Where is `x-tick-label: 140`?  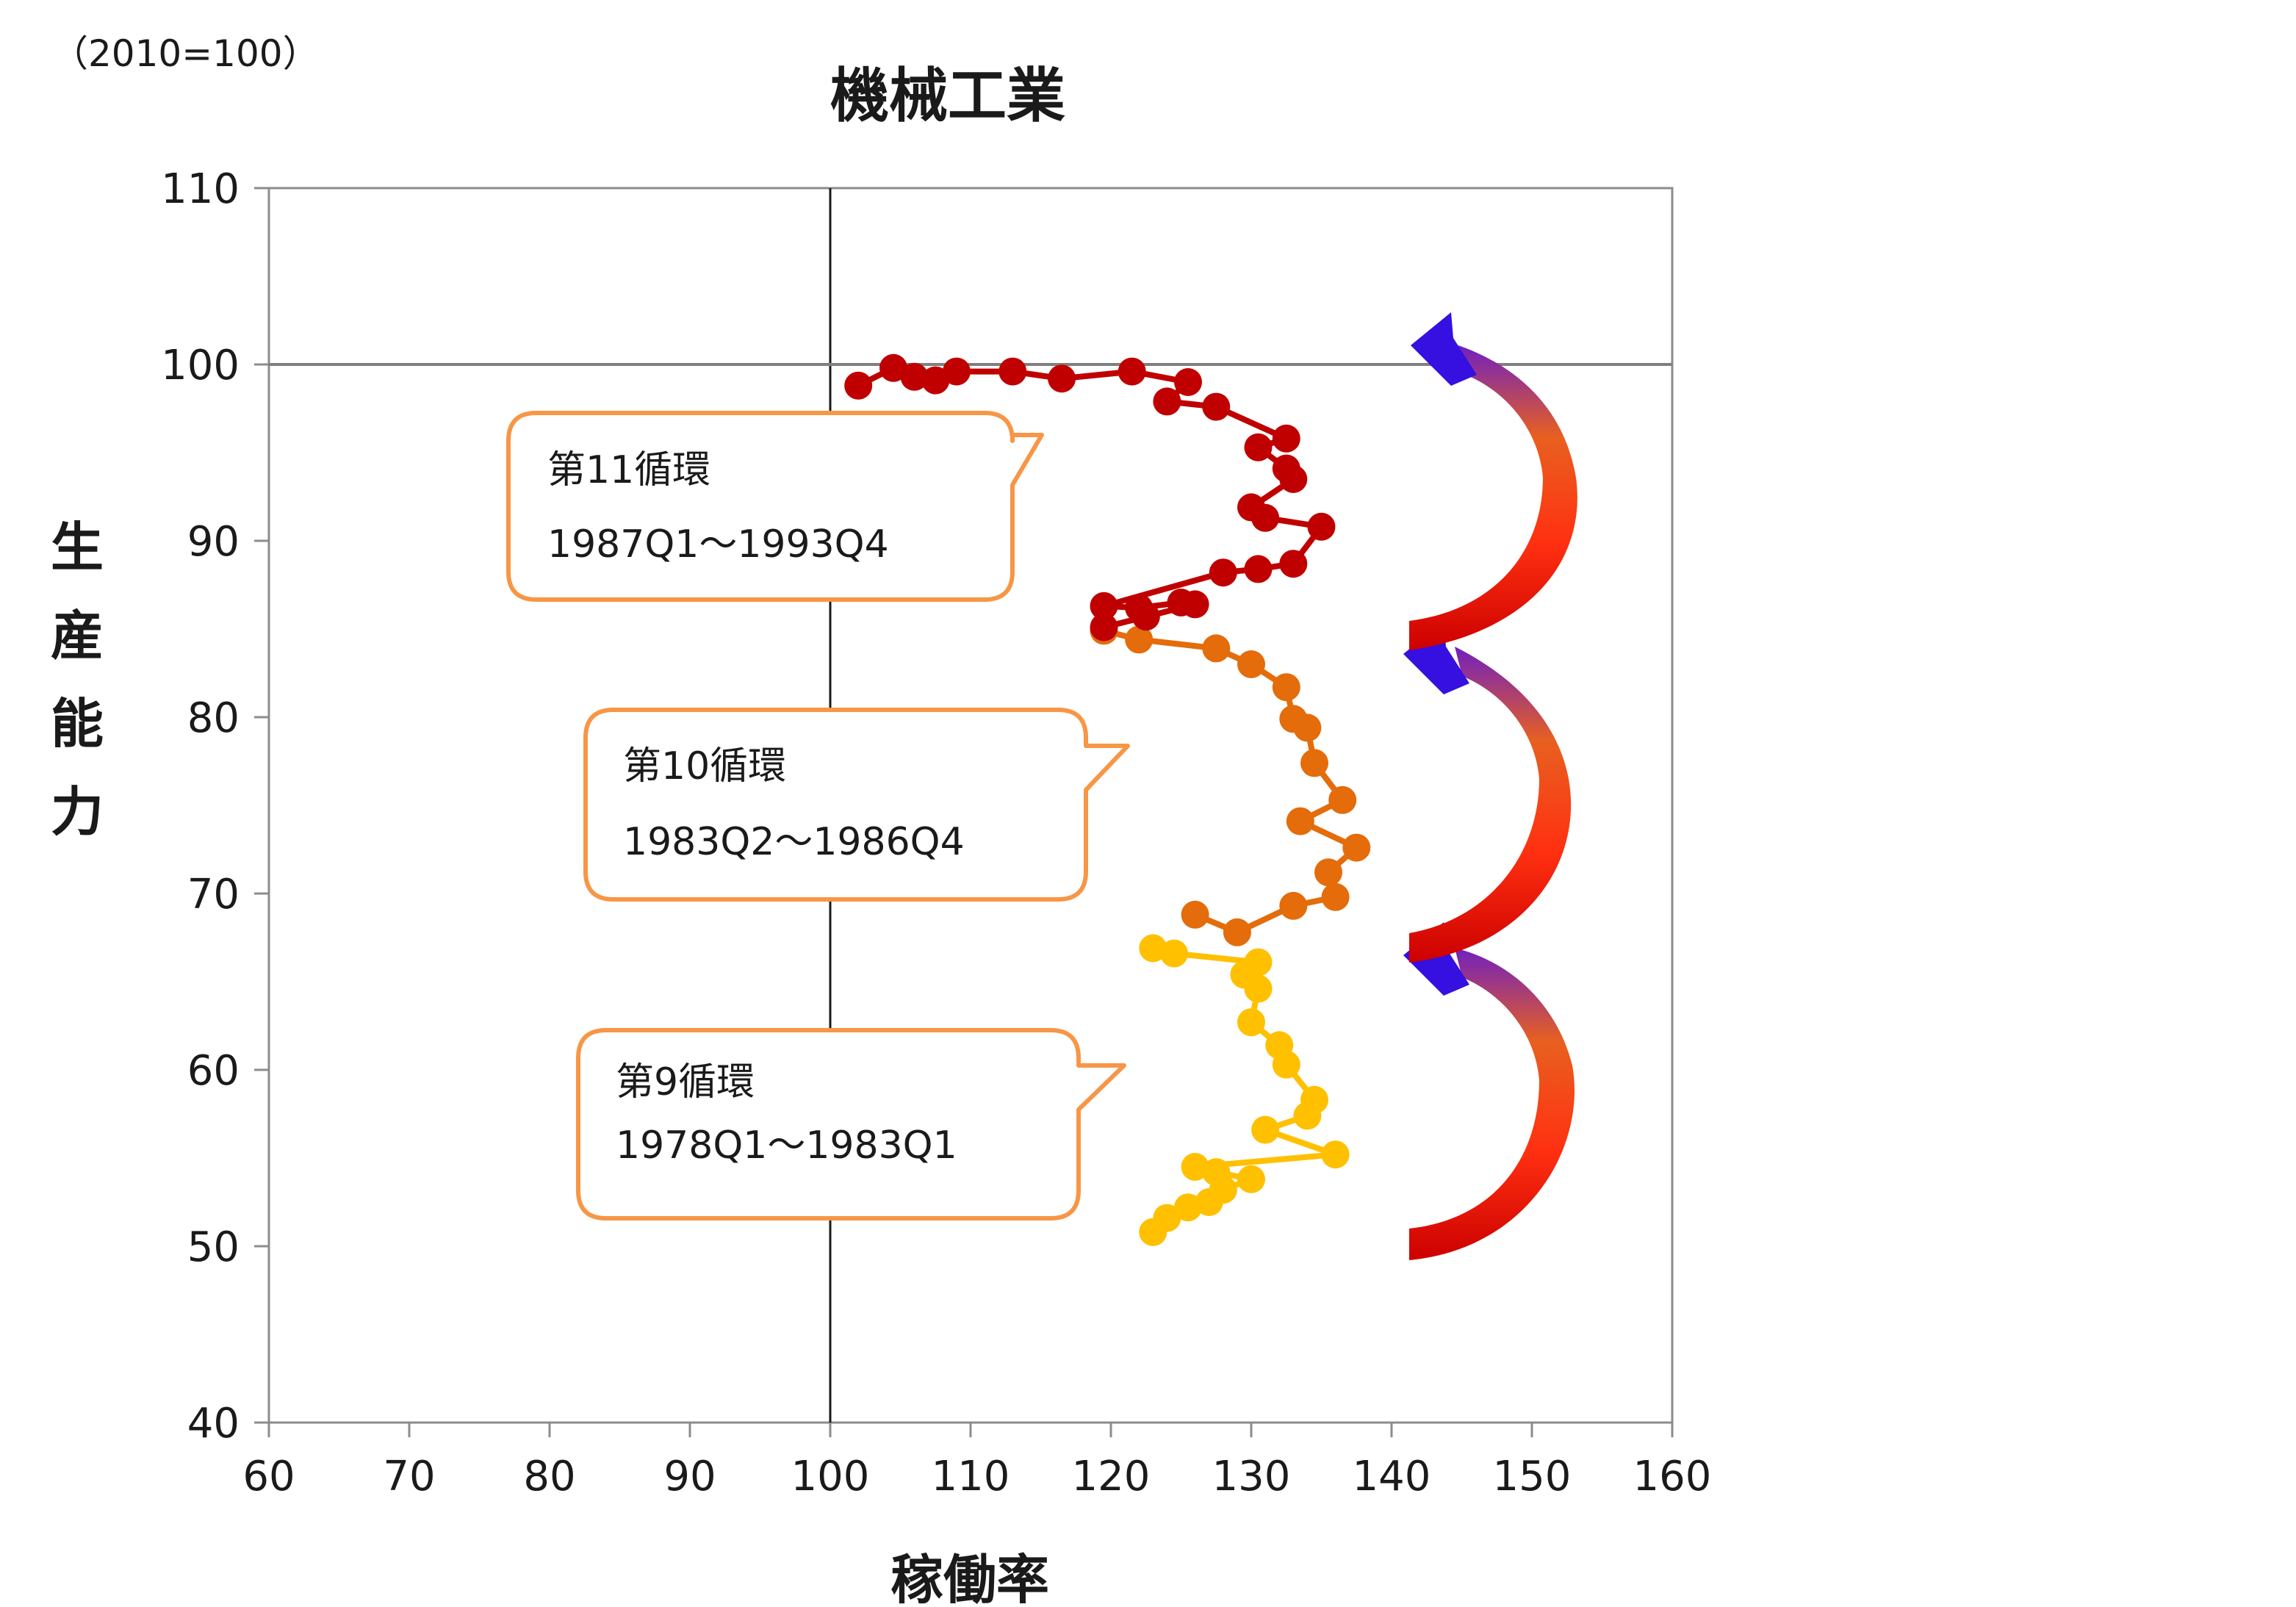 x-tick-label: 140 is located at coordinates (1392, 1477).